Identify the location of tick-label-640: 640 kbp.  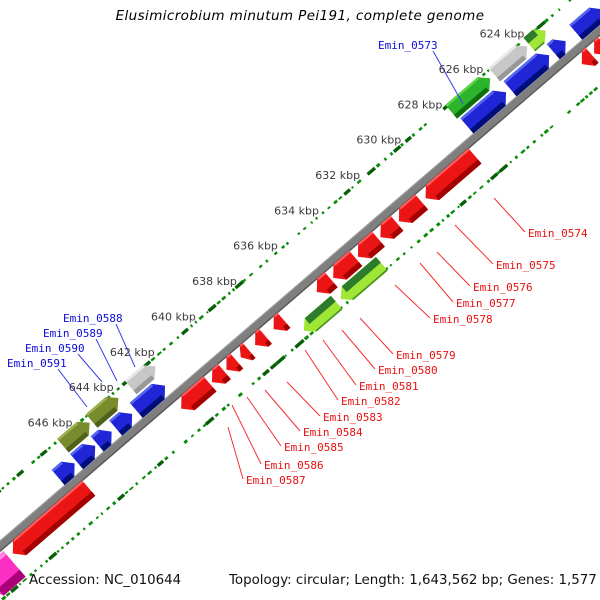
(173, 316).